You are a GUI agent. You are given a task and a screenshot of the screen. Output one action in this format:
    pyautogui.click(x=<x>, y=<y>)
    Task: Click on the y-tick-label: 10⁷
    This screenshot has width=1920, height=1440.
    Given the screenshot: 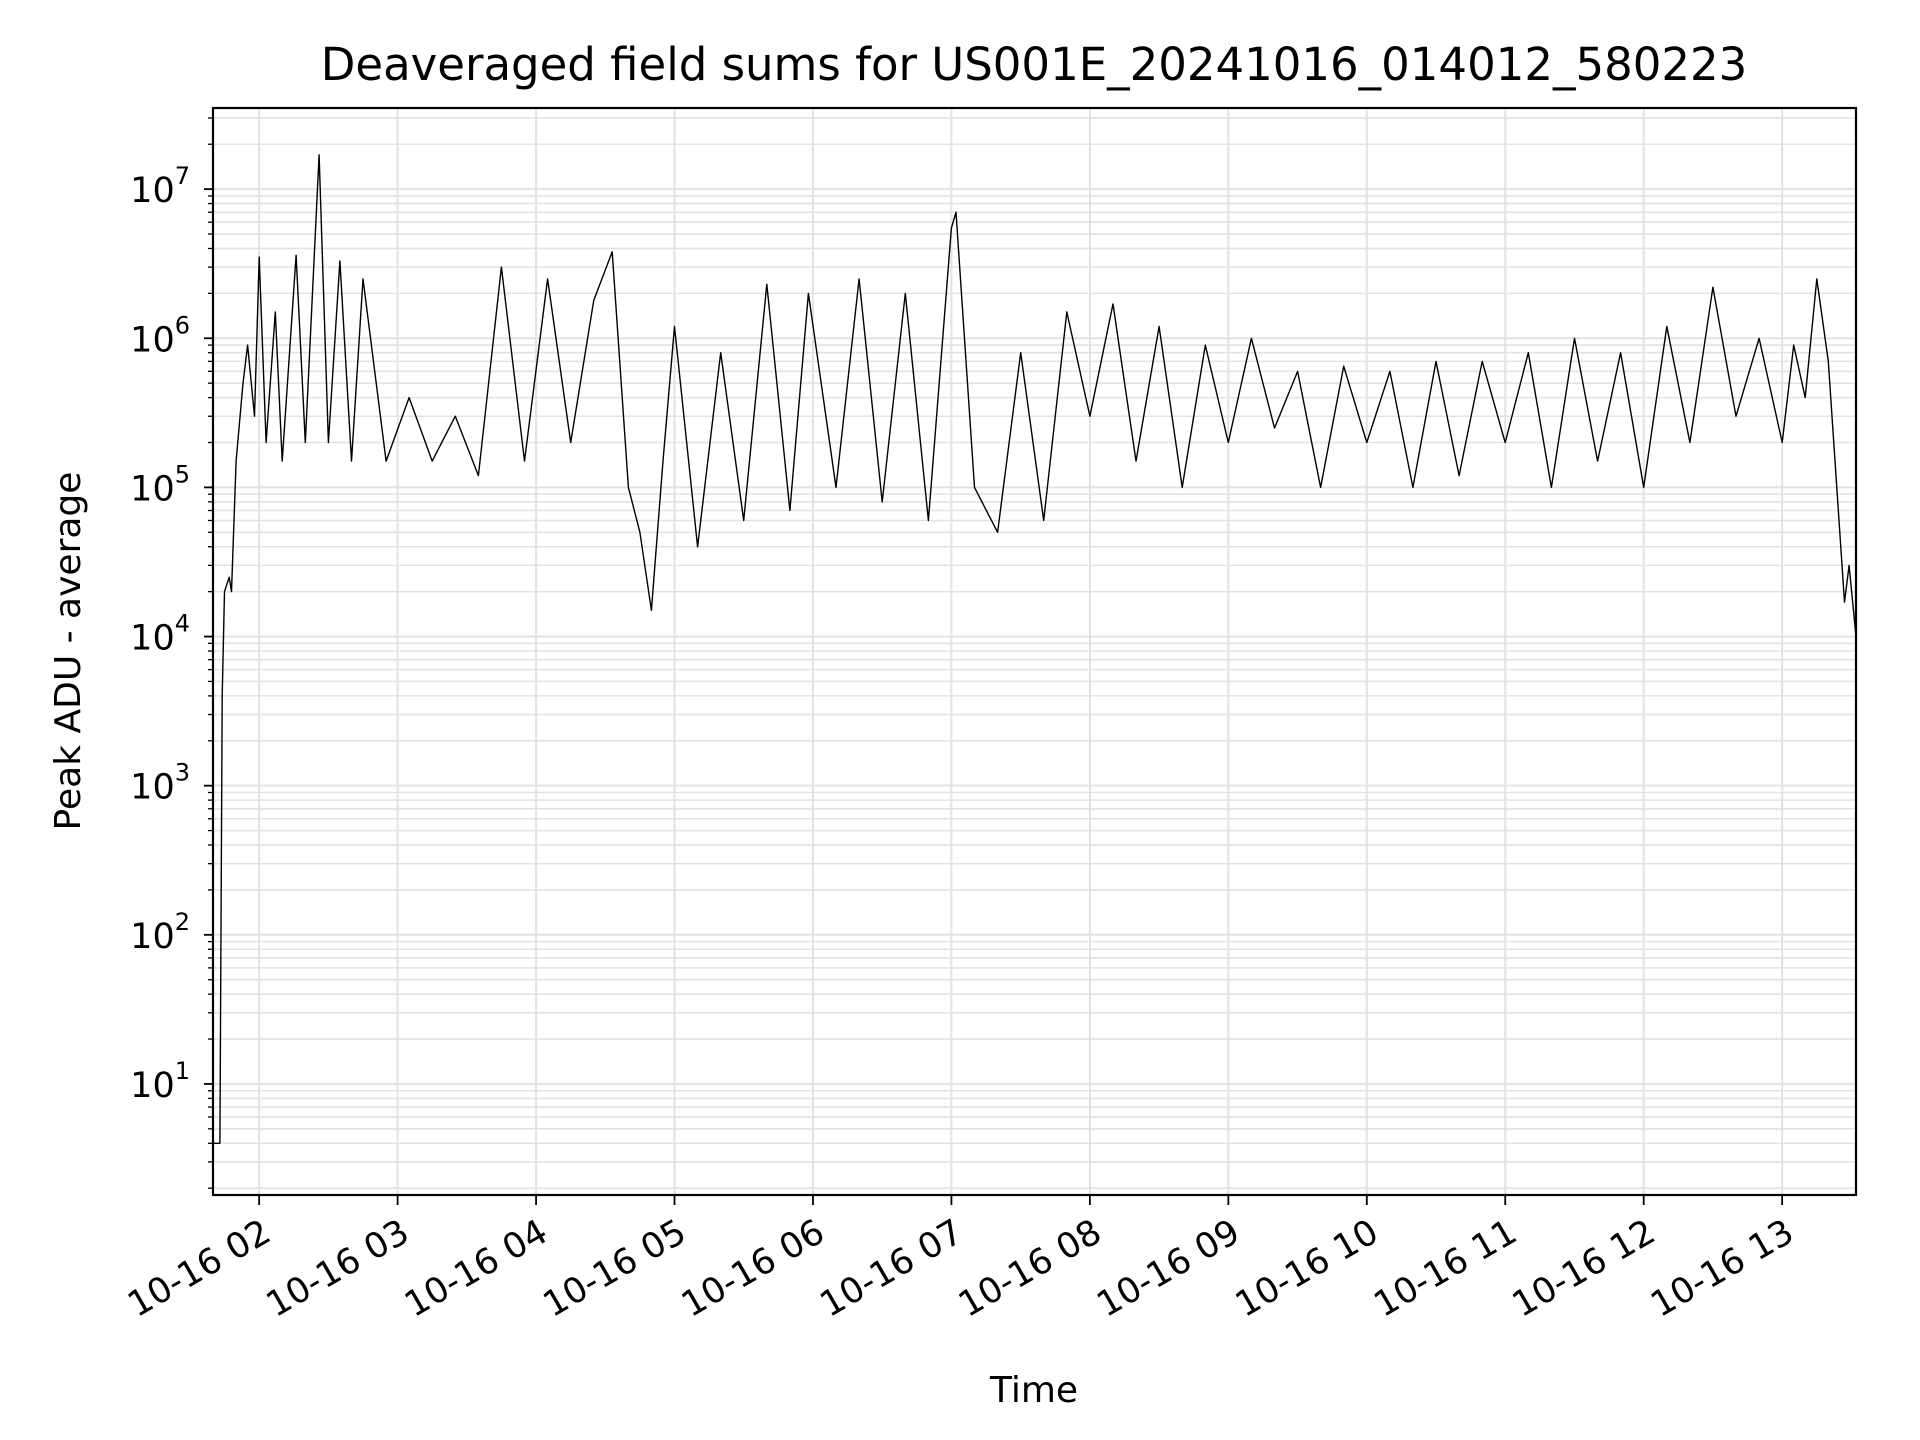 What is the action you would take?
    pyautogui.click(x=160, y=186)
    